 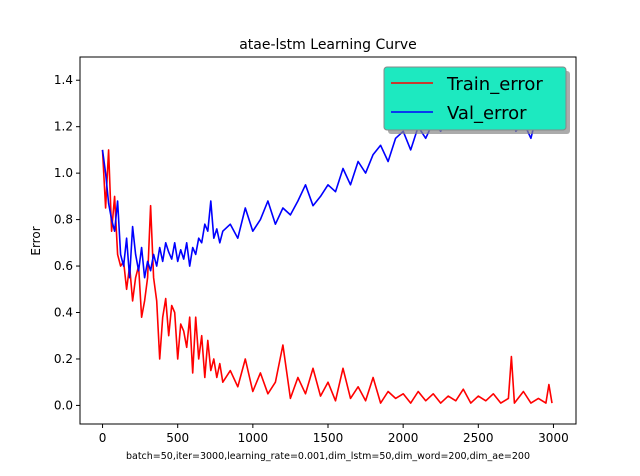 I want to click on y-tick-label: 0.0, so click(x=63, y=405).